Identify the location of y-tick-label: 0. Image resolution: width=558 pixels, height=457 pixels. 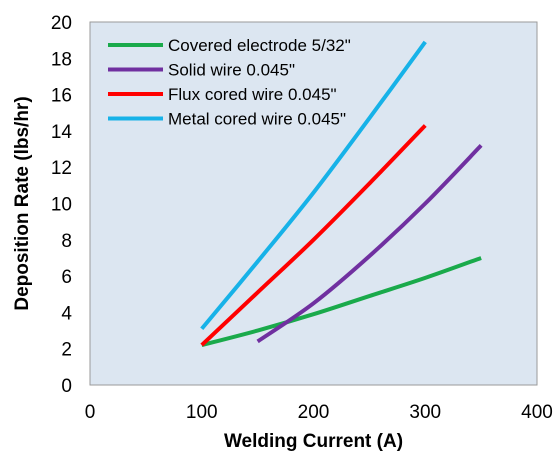
(66, 386).